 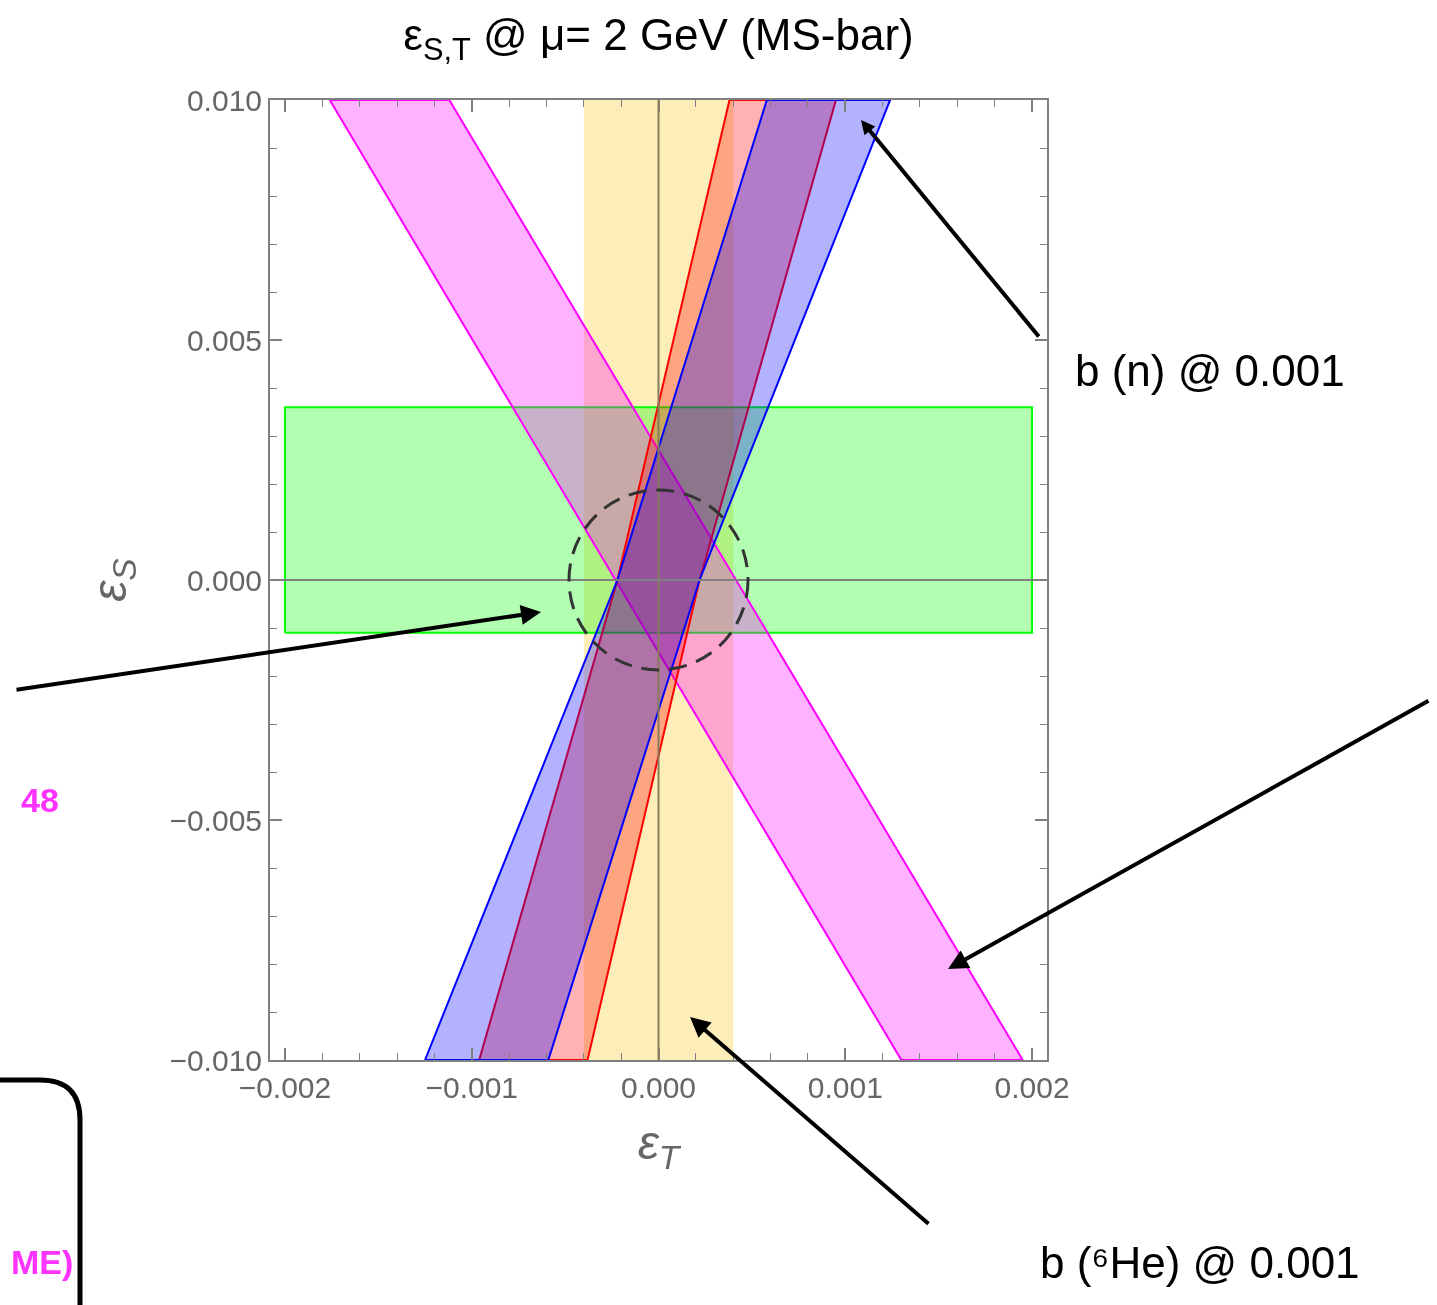 I want to click on y-tick-label: −0.005, so click(x=215, y=820).